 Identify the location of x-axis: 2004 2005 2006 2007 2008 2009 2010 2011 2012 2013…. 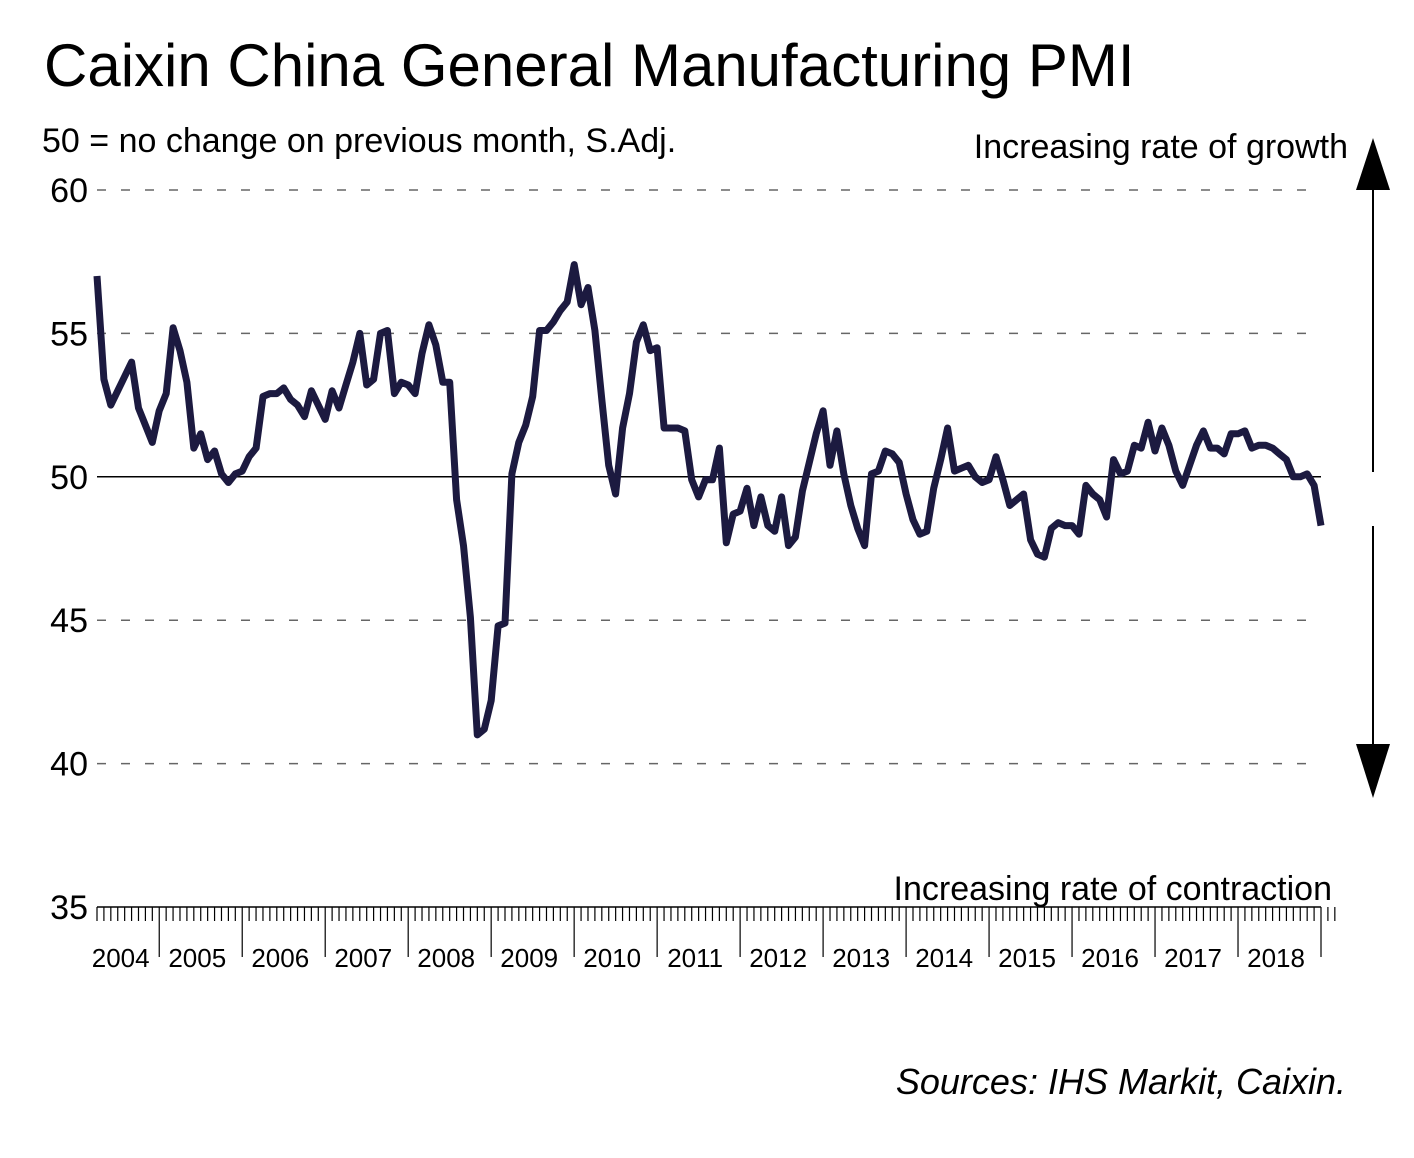
(714, 939).